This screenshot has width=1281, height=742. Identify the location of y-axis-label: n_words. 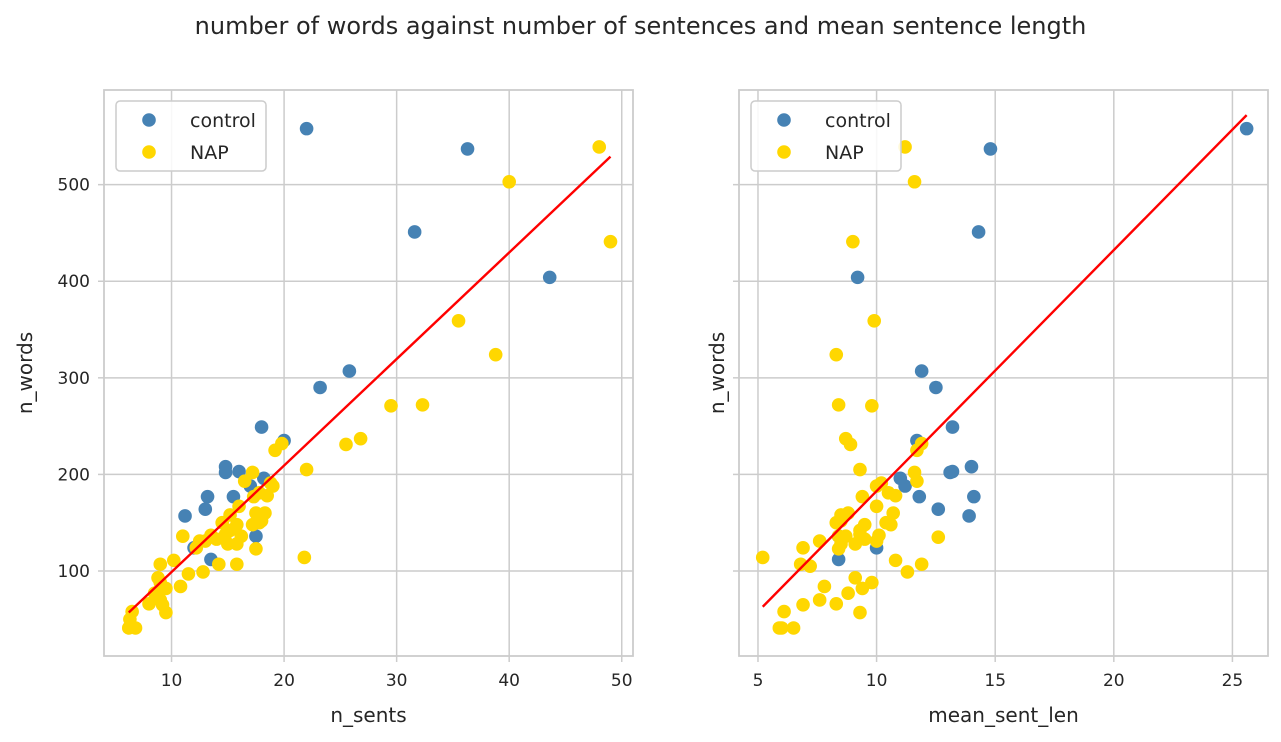
(25, 373).